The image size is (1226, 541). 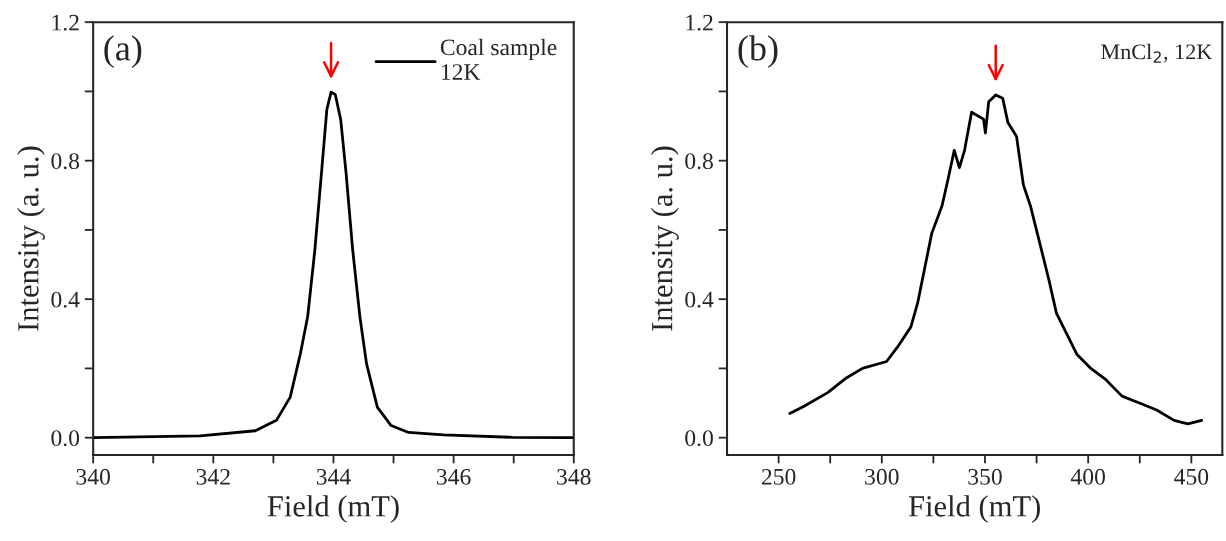 What do you see at coordinates (574, 476) in the screenshot?
I see `x-tick-label: 348` at bounding box center [574, 476].